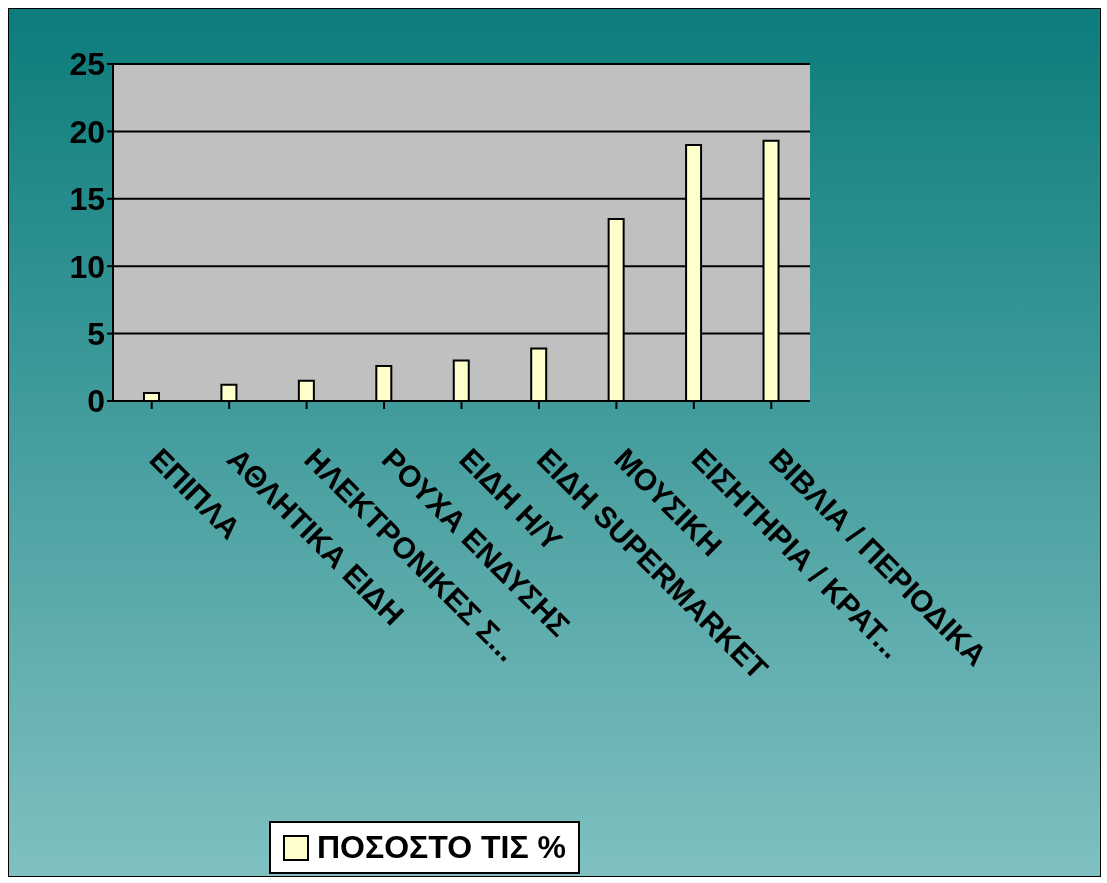 The height and width of the screenshot is (883, 1107). What do you see at coordinates (96, 333) in the screenshot?
I see `y-tick-label: 5` at bounding box center [96, 333].